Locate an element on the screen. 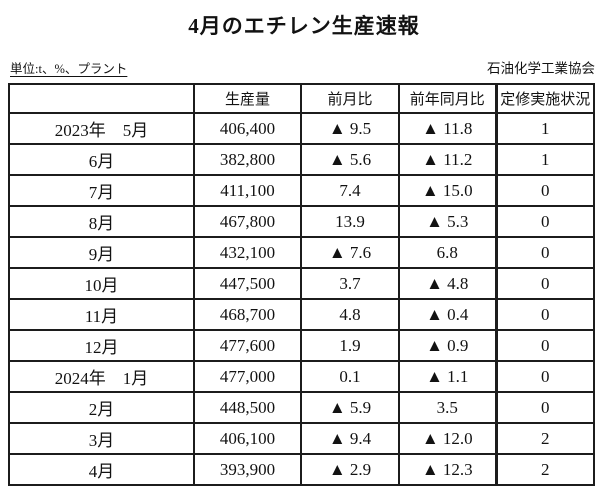 This screenshot has height=491, width=608. cell-production: 468,700 is located at coordinates (247, 314).